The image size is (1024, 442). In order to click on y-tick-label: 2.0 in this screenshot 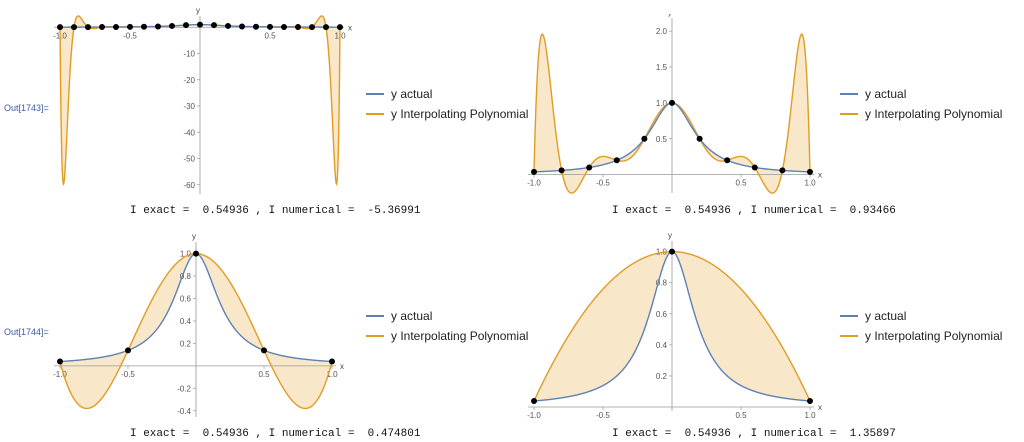, I will do `click(662, 31)`.